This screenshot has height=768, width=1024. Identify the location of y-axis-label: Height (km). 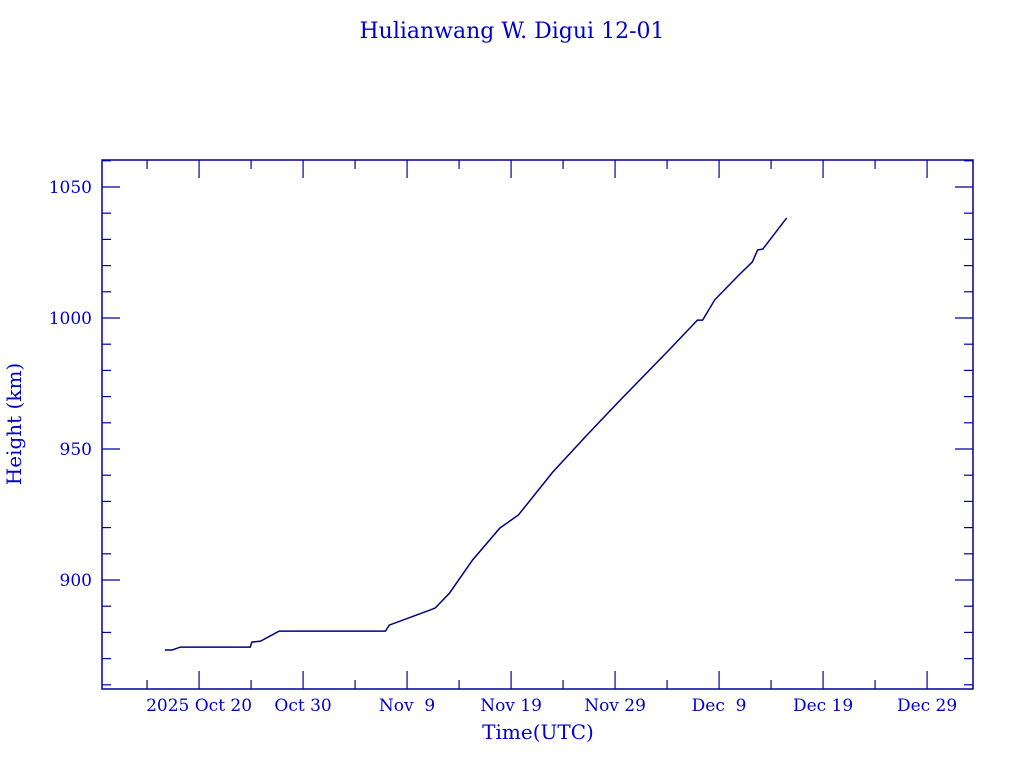
(14, 424).